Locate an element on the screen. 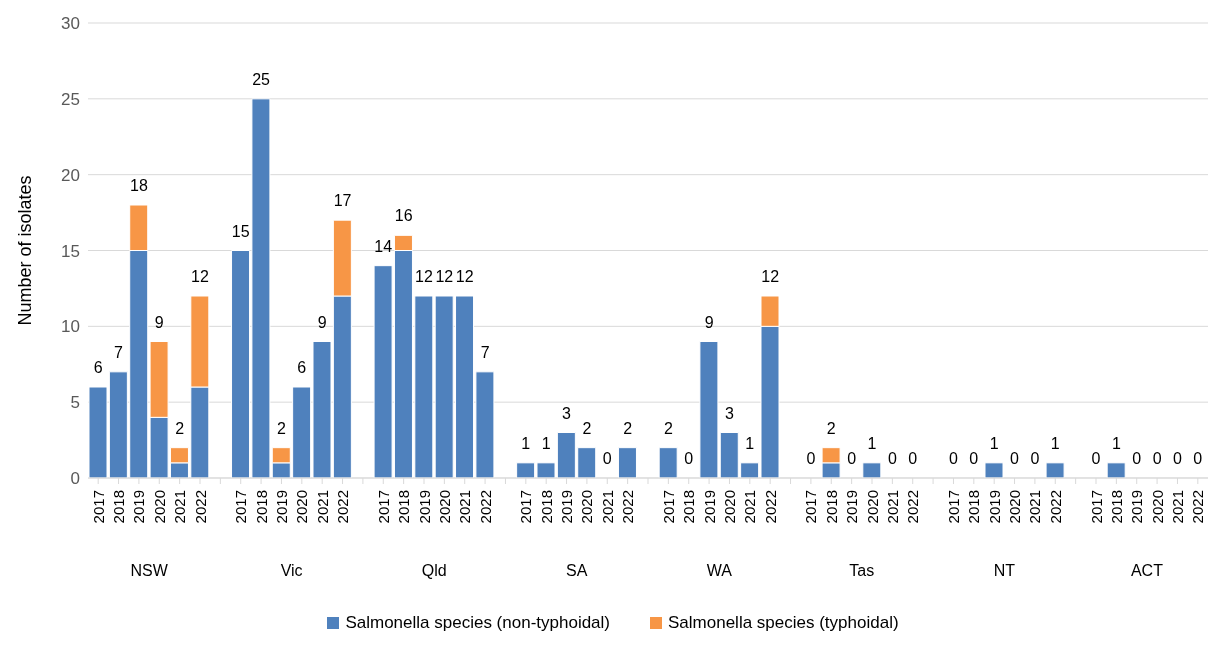 The height and width of the screenshot is (650, 1232). y-tick-label: 0 is located at coordinates (75, 479).